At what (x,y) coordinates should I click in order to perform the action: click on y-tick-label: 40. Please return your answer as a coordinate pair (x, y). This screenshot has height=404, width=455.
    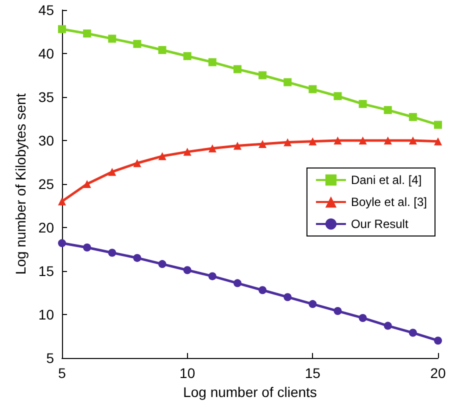
    Looking at the image, I should click on (46, 54).